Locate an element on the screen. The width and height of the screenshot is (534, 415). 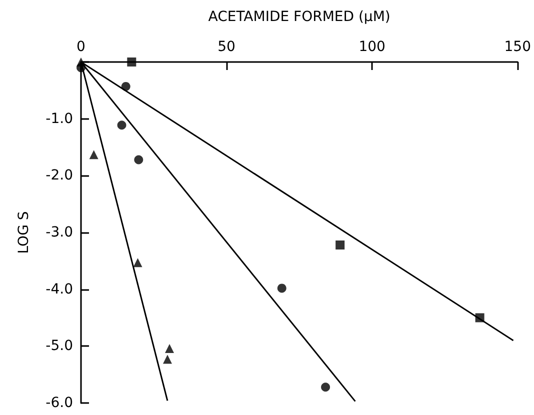
y-tick-label: -3.0 is located at coordinates (59, 232).